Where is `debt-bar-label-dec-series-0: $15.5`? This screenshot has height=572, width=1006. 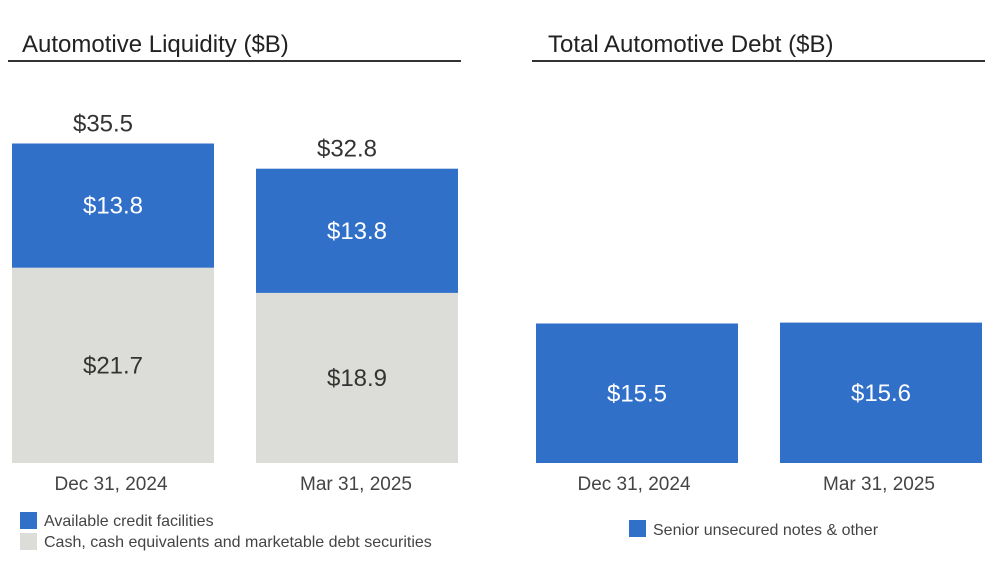
debt-bar-label-dec-series-0: $15.5 is located at coordinates (637, 393).